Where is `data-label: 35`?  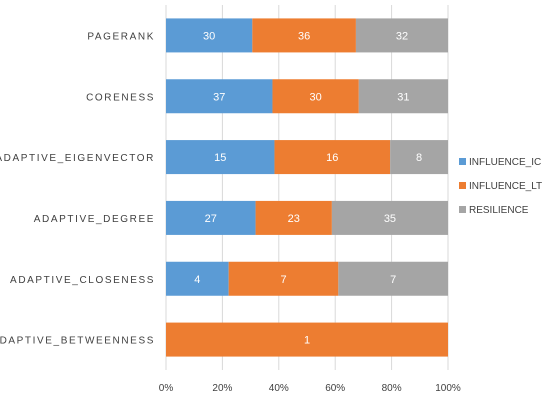 data-label: 35 is located at coordinates (390, 219).